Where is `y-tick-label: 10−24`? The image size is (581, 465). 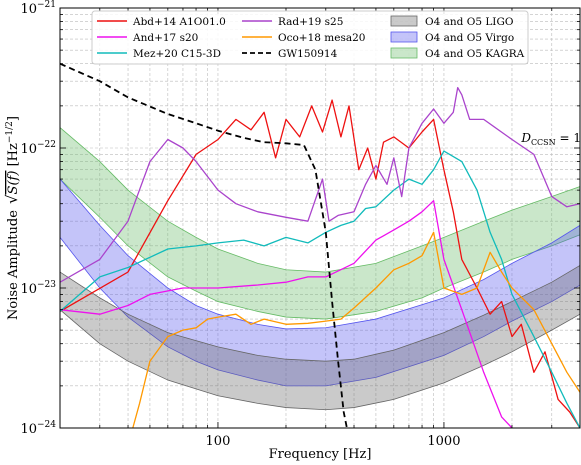
y-tick-label: 10−24 is located at coordinates (38, 428).